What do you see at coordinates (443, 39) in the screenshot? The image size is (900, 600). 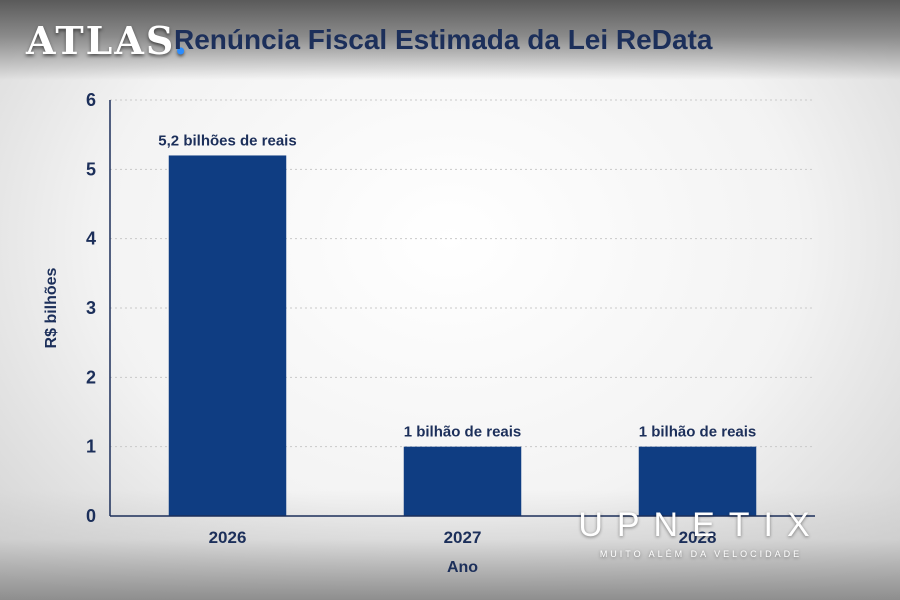 I see `chart-title: Renúncia Fiscal Estimada da Lei ReData` at bounding box center [443, 39].